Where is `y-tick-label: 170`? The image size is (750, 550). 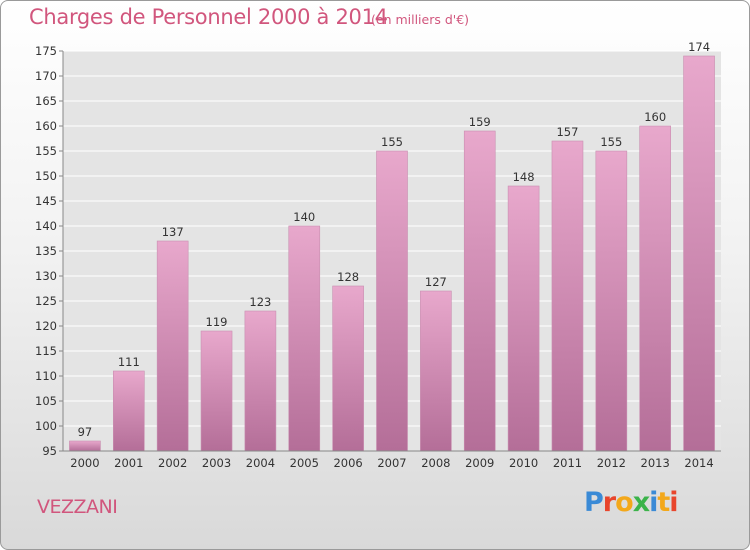 y-tick-label: 170 is located at coordinates (46, 76).